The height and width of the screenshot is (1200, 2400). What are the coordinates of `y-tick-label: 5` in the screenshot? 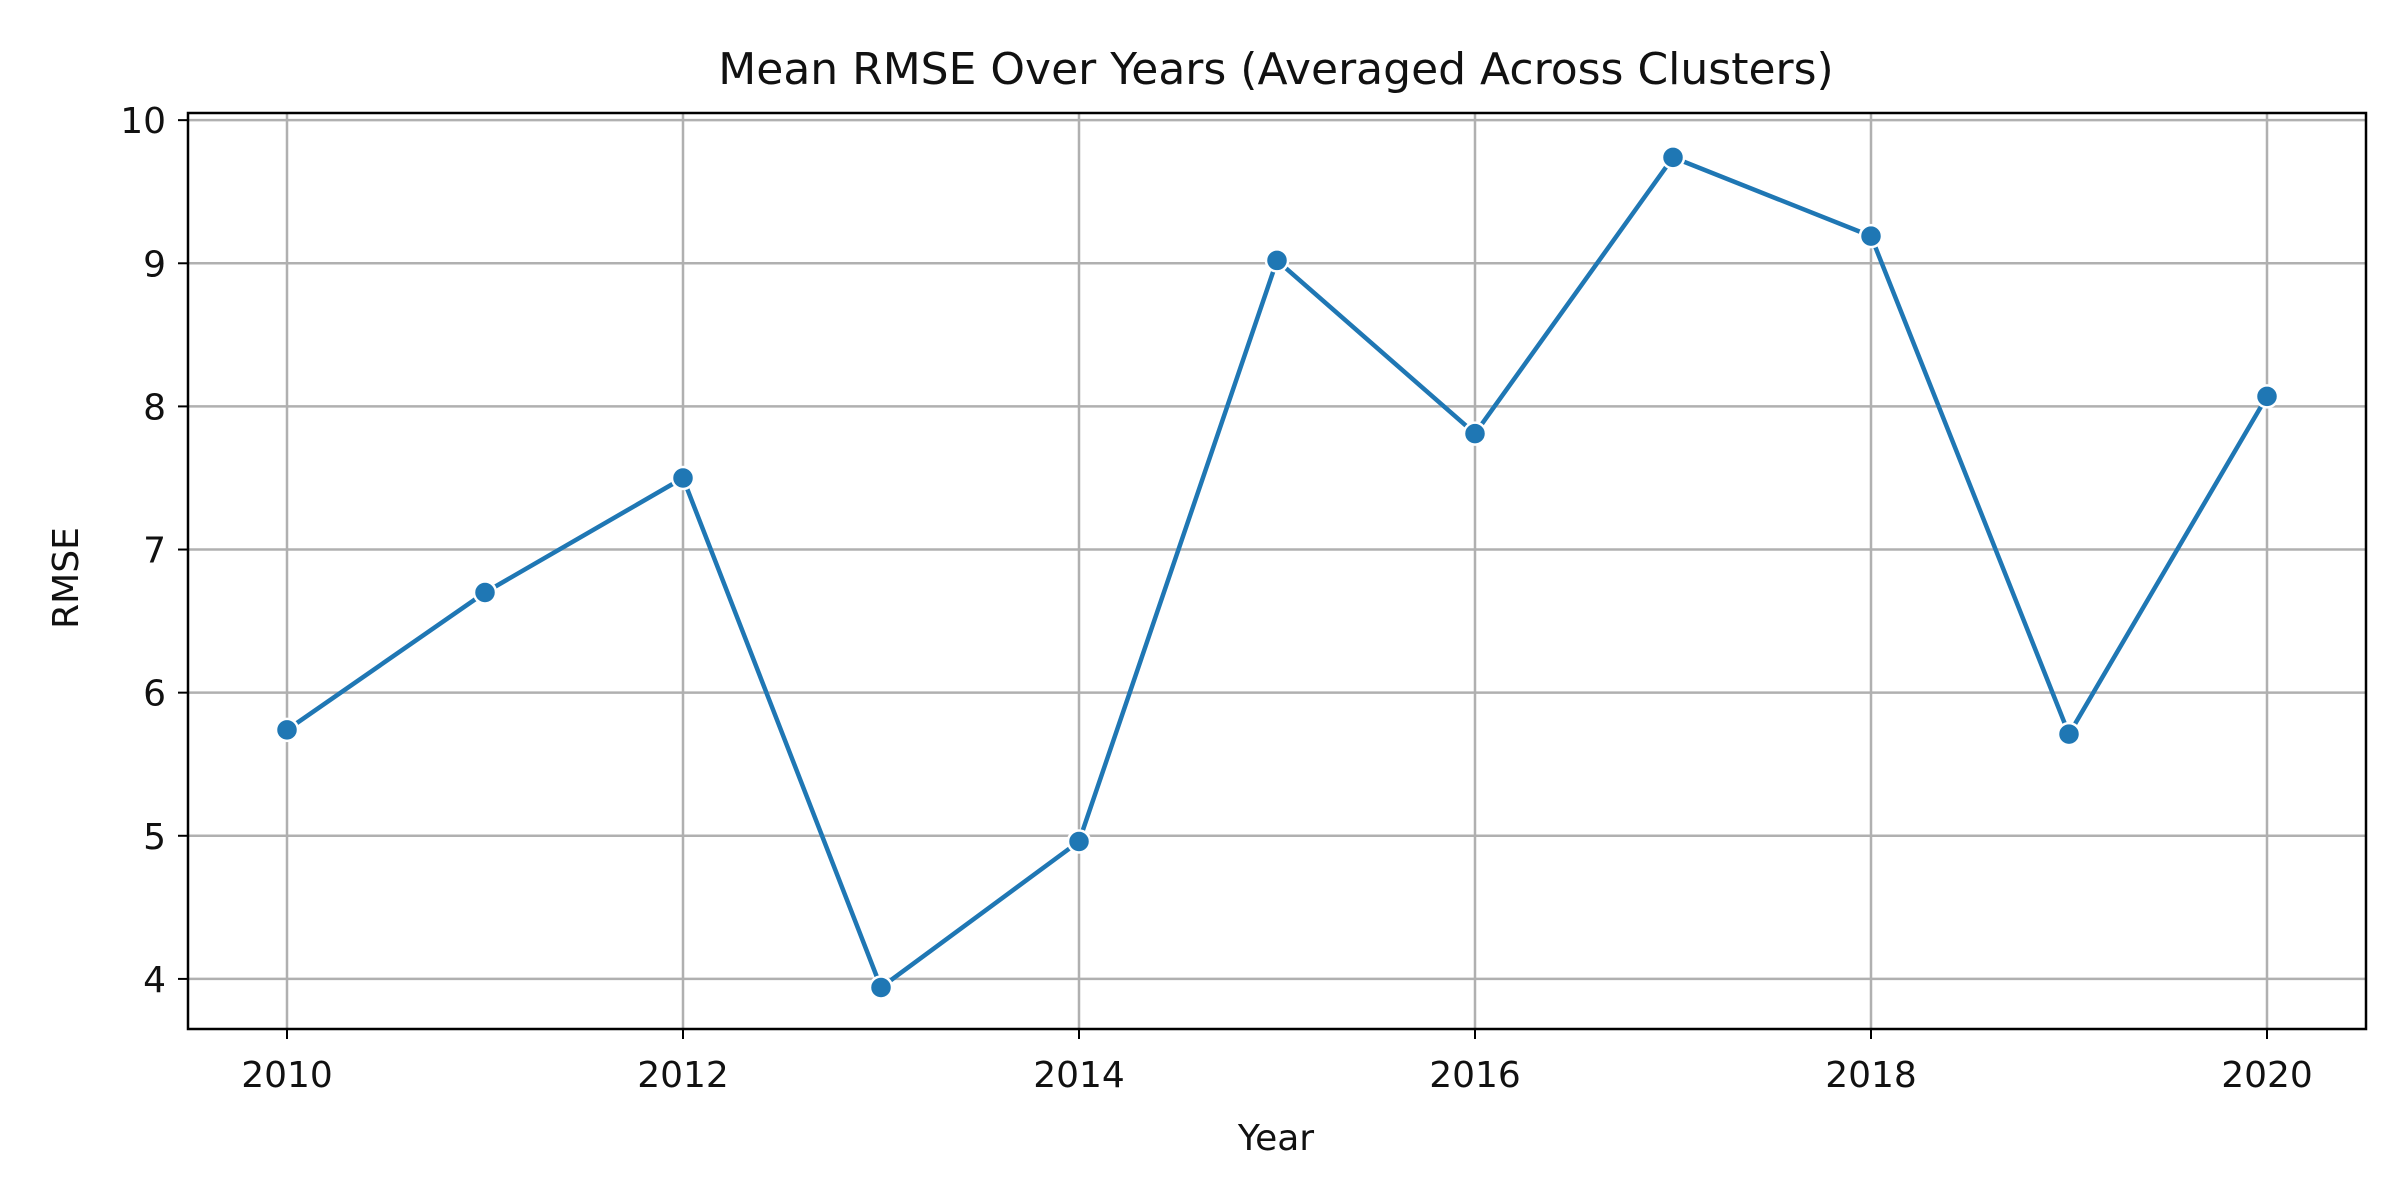 It's located at (154, 837).